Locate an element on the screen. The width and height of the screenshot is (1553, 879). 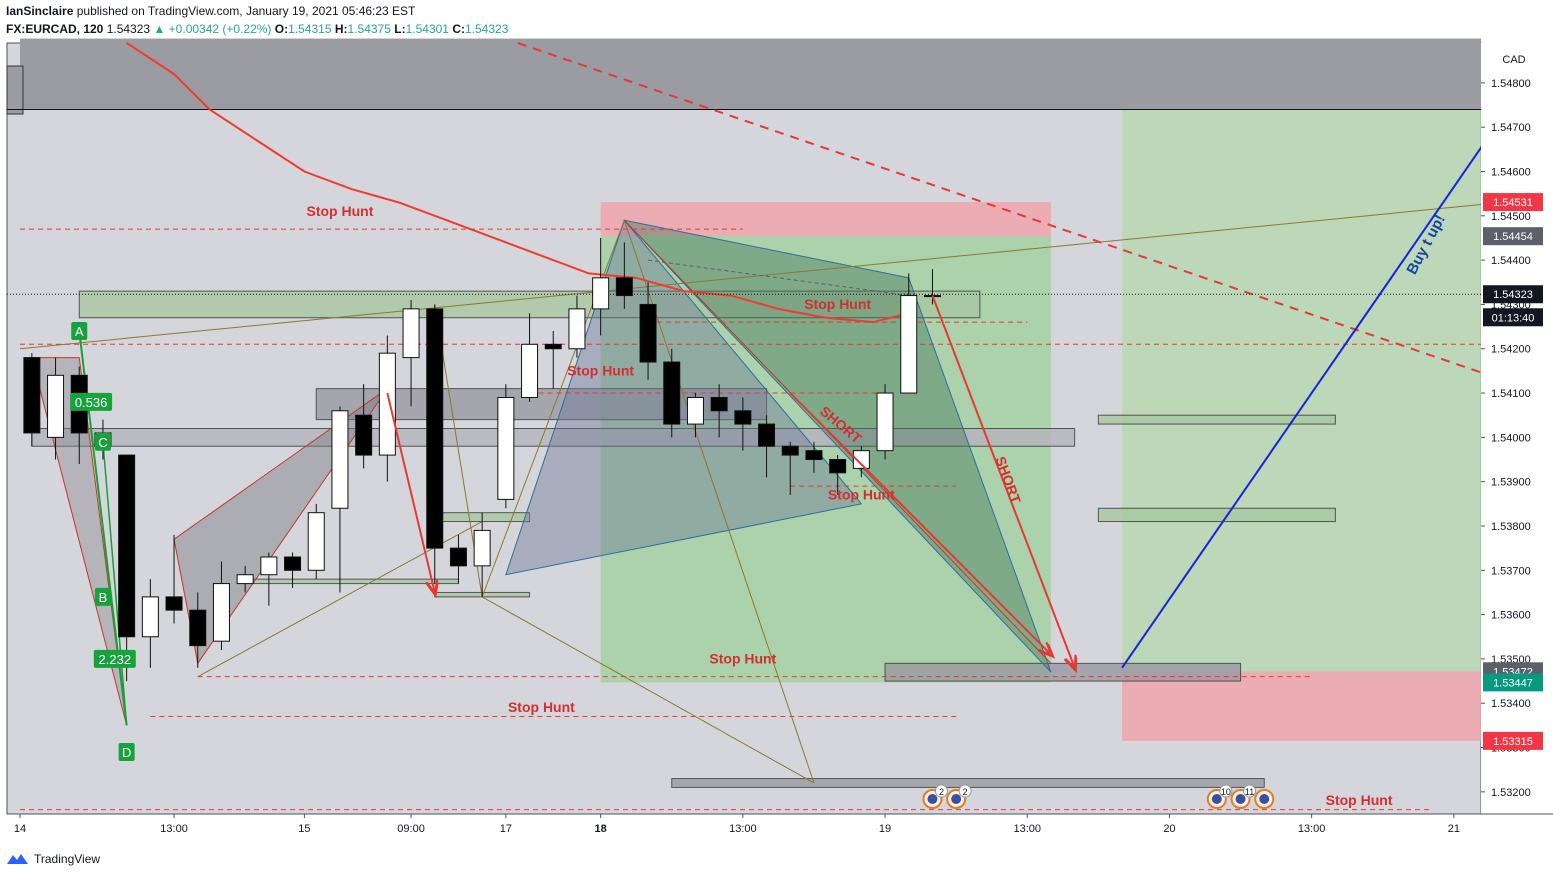
price-tag: 1.53447 is located at coordinates (1513, 682).